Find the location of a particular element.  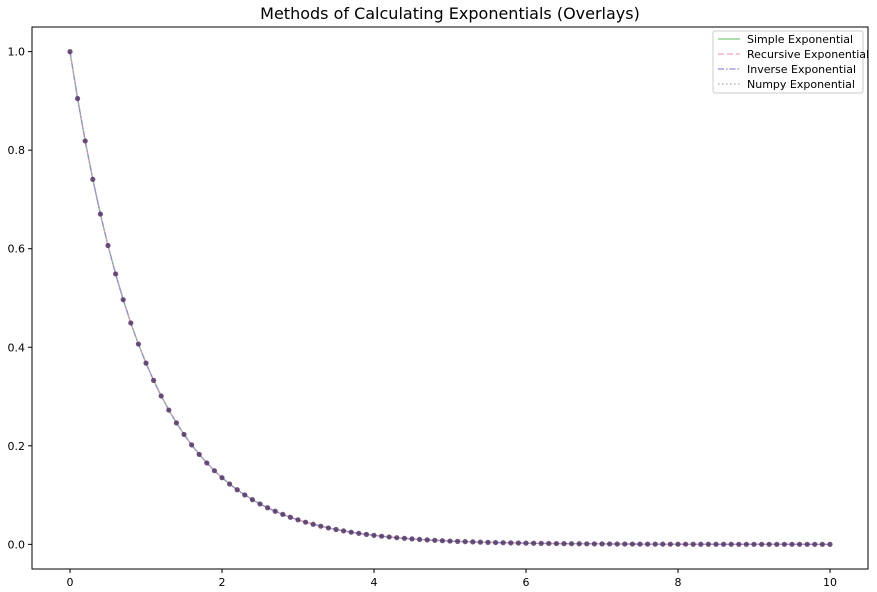

x-axis: 0 2 4 6 8 10 is located at coordinates (452, 579).